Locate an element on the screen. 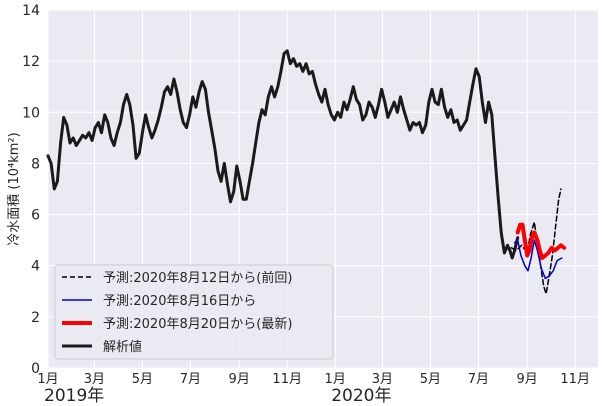 This screenshot has width=603, height=406. y-tick-label: 0 is located at coordinates (35, 369).